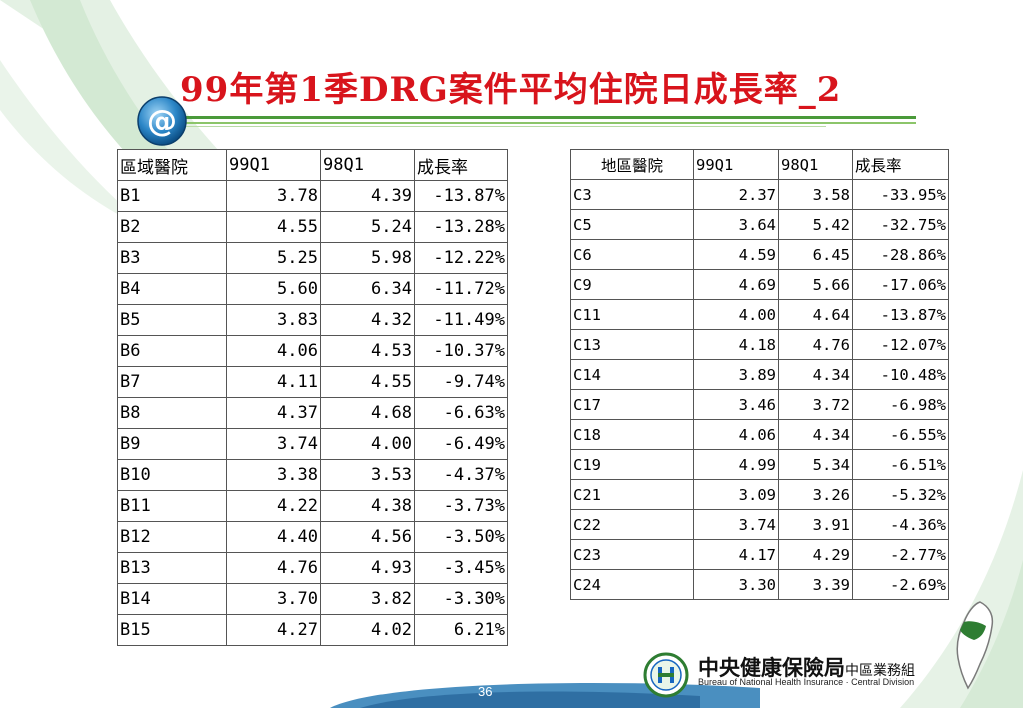  What do you see at coordinates (900, 584) in the screenshot?
I see `growth-rate-cell: -2.69%` at bounding box center [900, 584].